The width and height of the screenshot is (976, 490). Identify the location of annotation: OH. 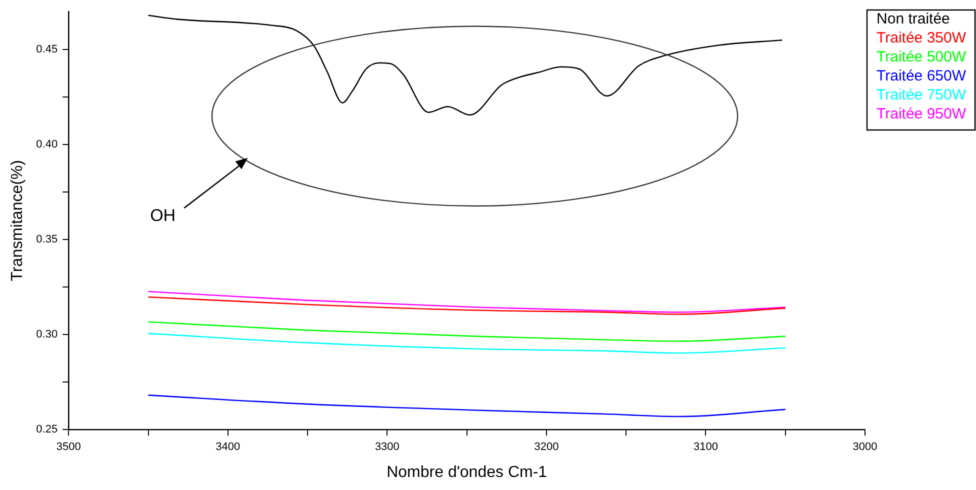
(163, 216).